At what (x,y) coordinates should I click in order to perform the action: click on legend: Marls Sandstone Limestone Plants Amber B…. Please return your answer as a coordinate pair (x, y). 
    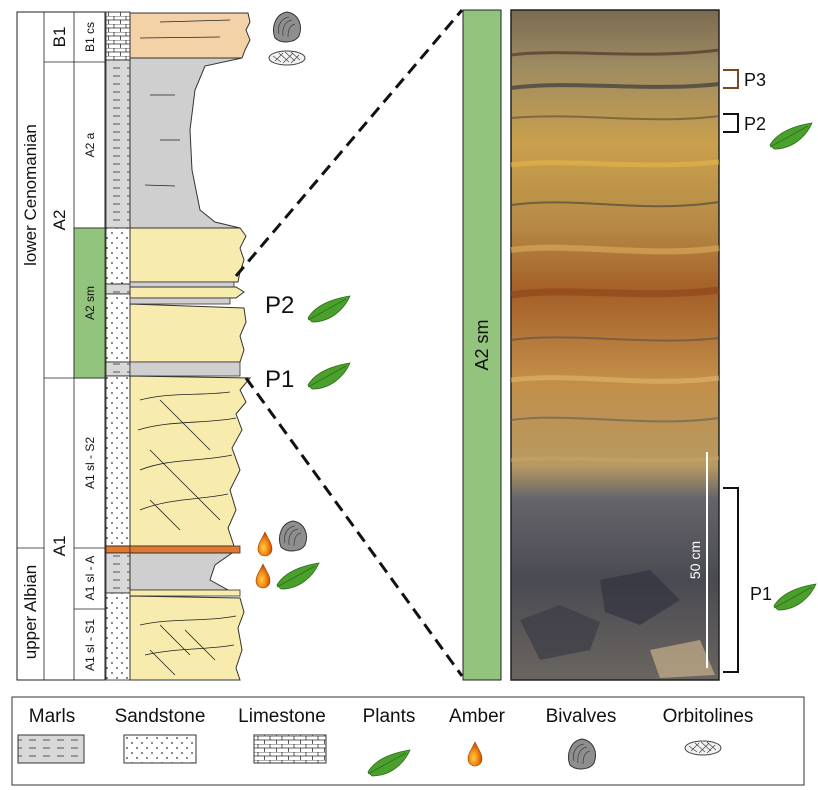
    Looking at the image, I should click on (408, 741).